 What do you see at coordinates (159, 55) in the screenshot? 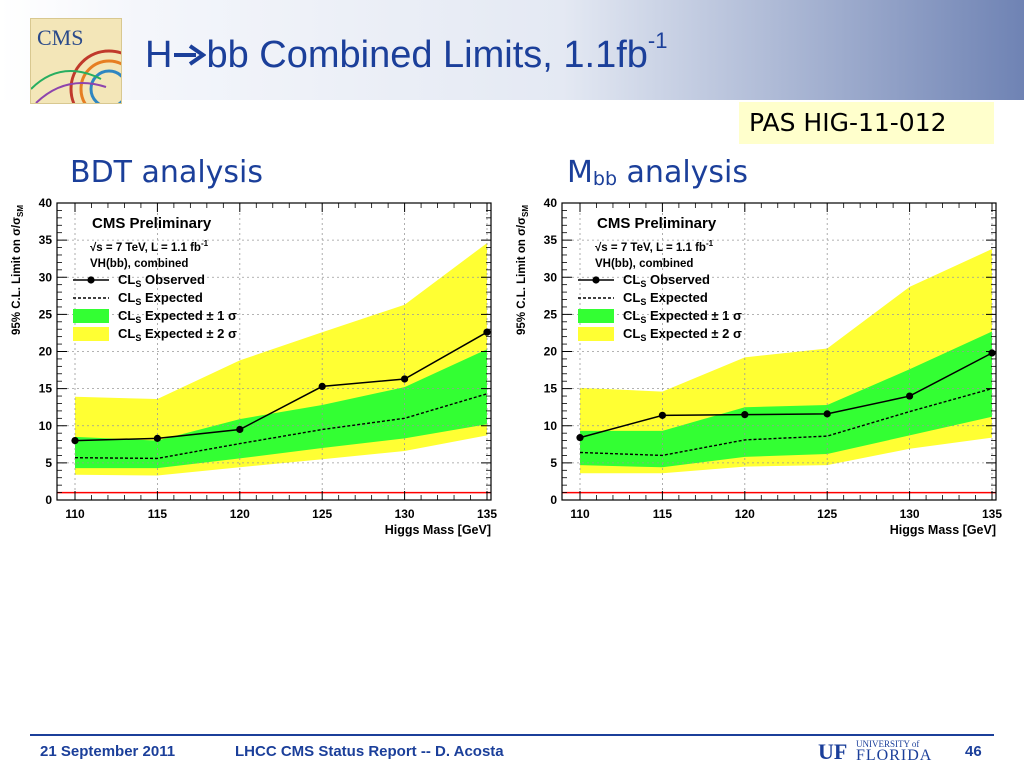
I see `title-prefix: H` at bounding box center [159, 55].